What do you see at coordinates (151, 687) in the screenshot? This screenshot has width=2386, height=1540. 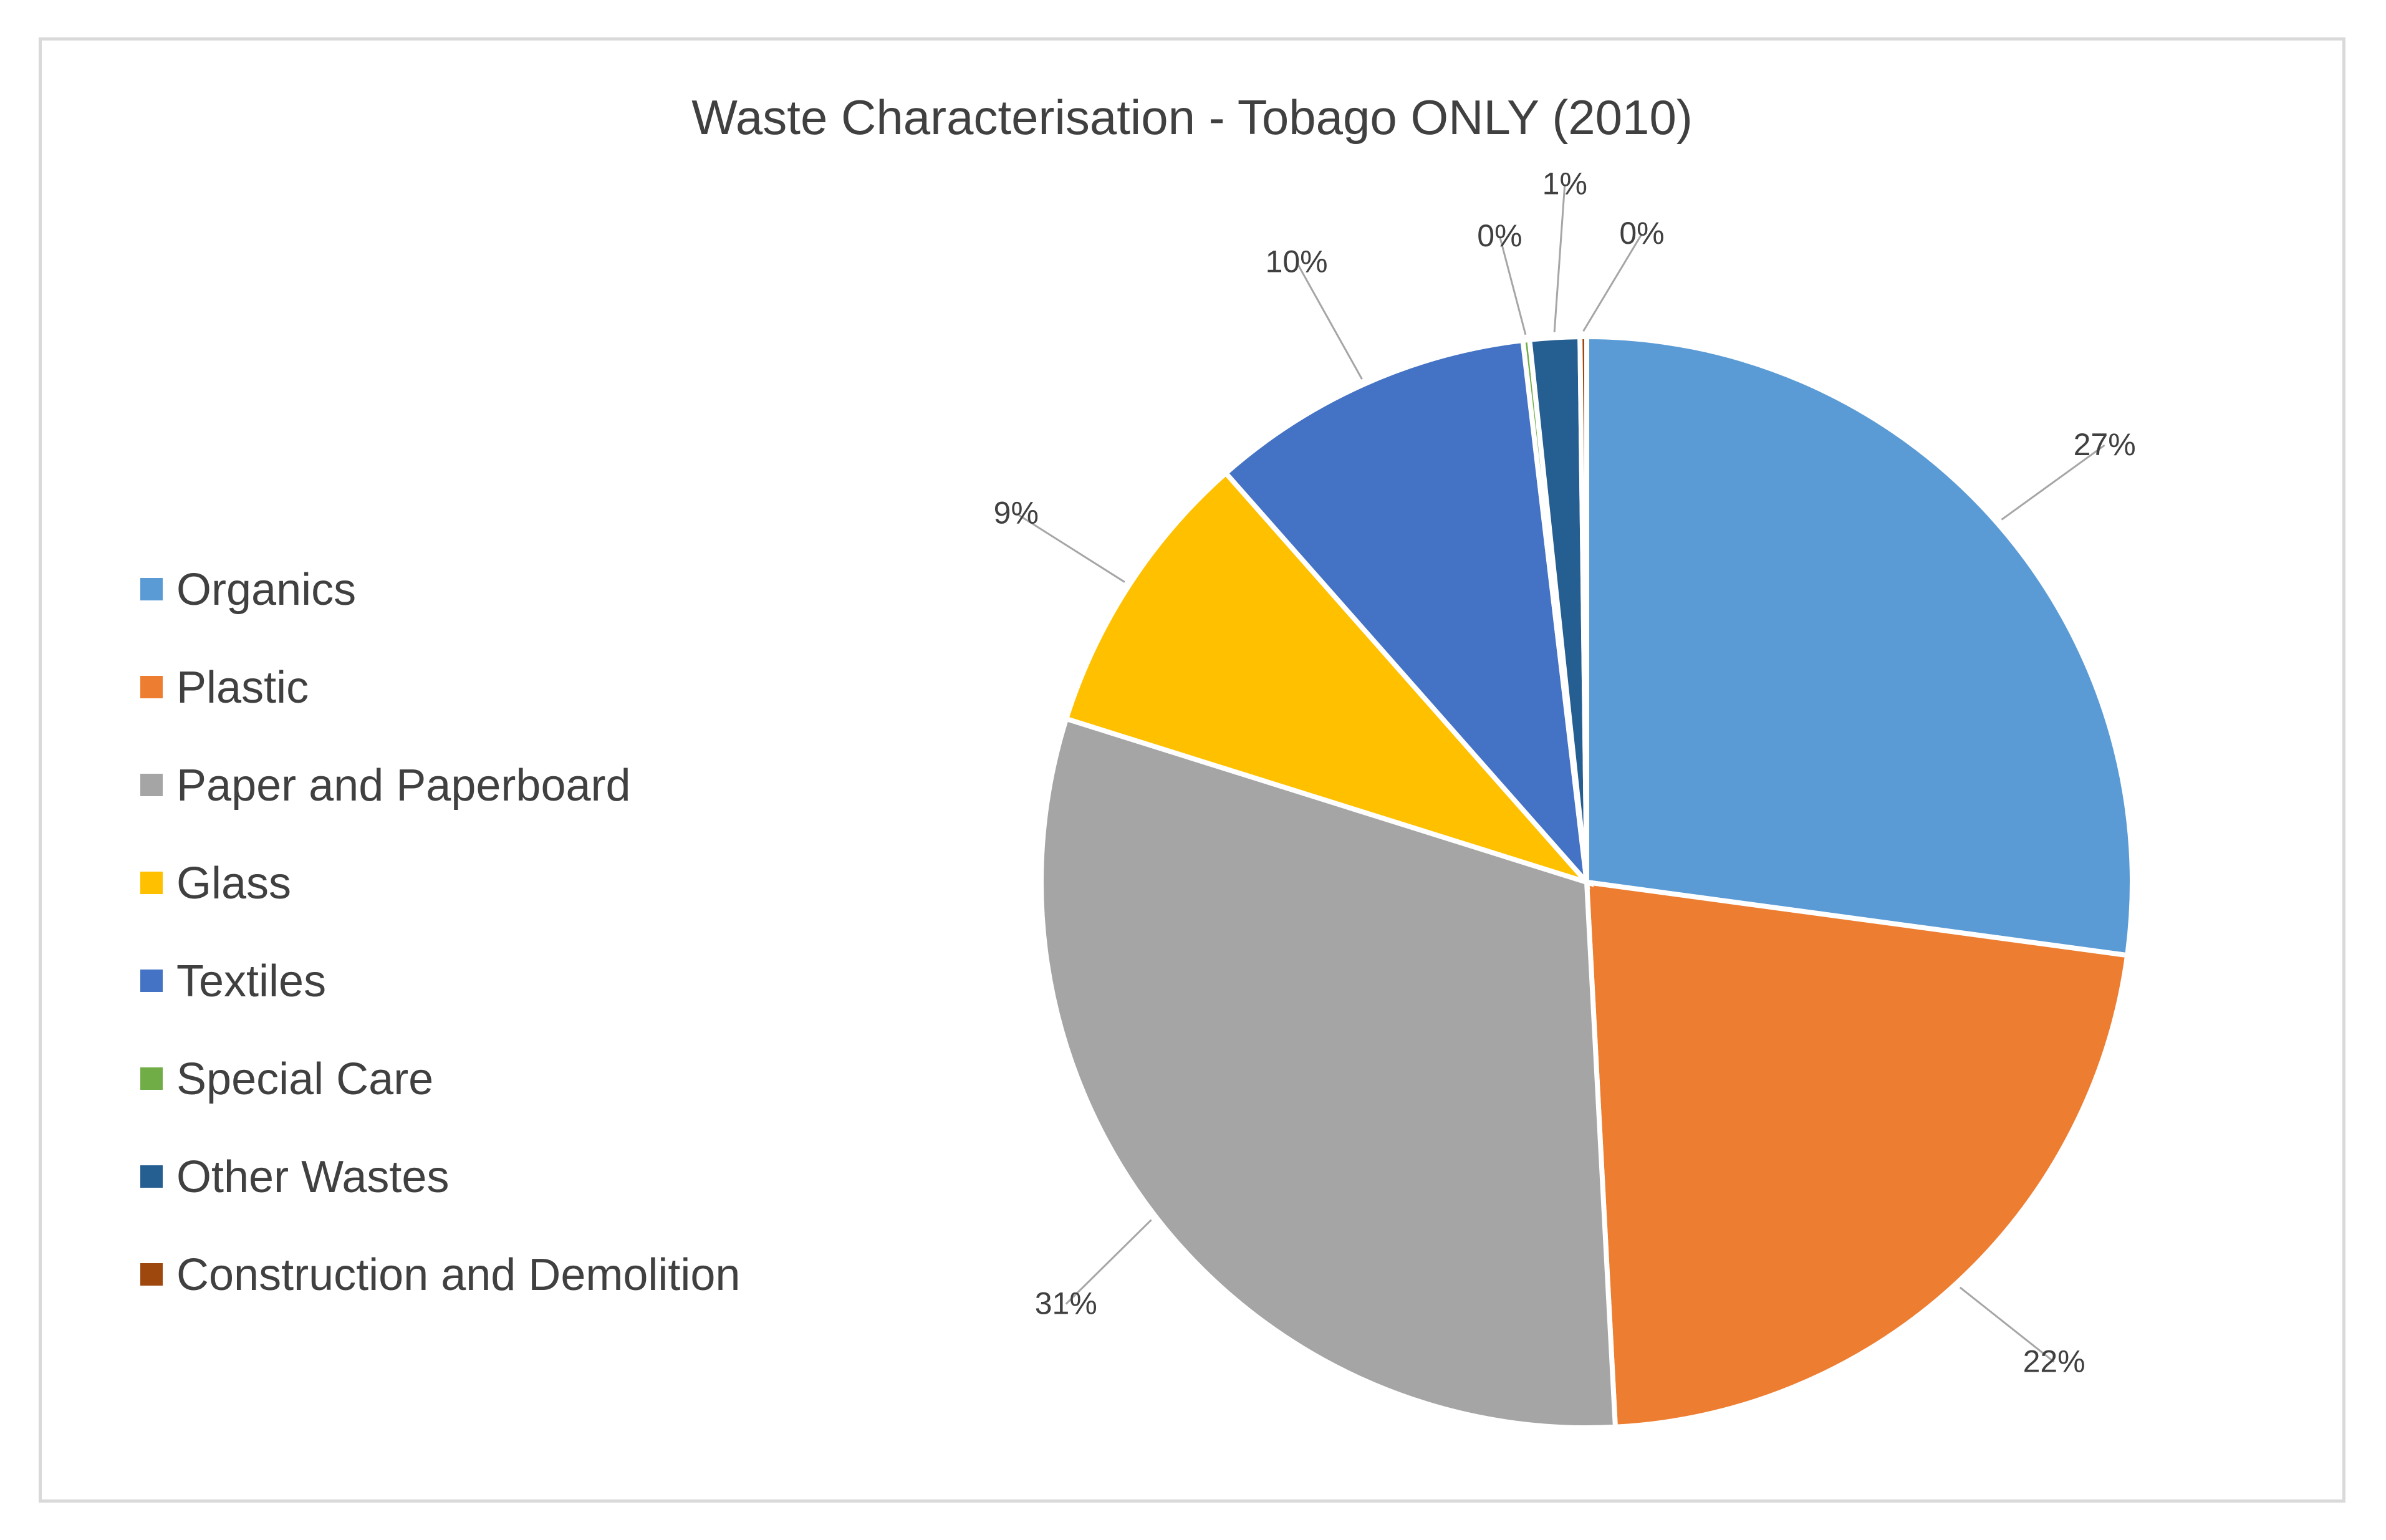 I see `legend-swatch-plastic` at bounding box center [151, 687].